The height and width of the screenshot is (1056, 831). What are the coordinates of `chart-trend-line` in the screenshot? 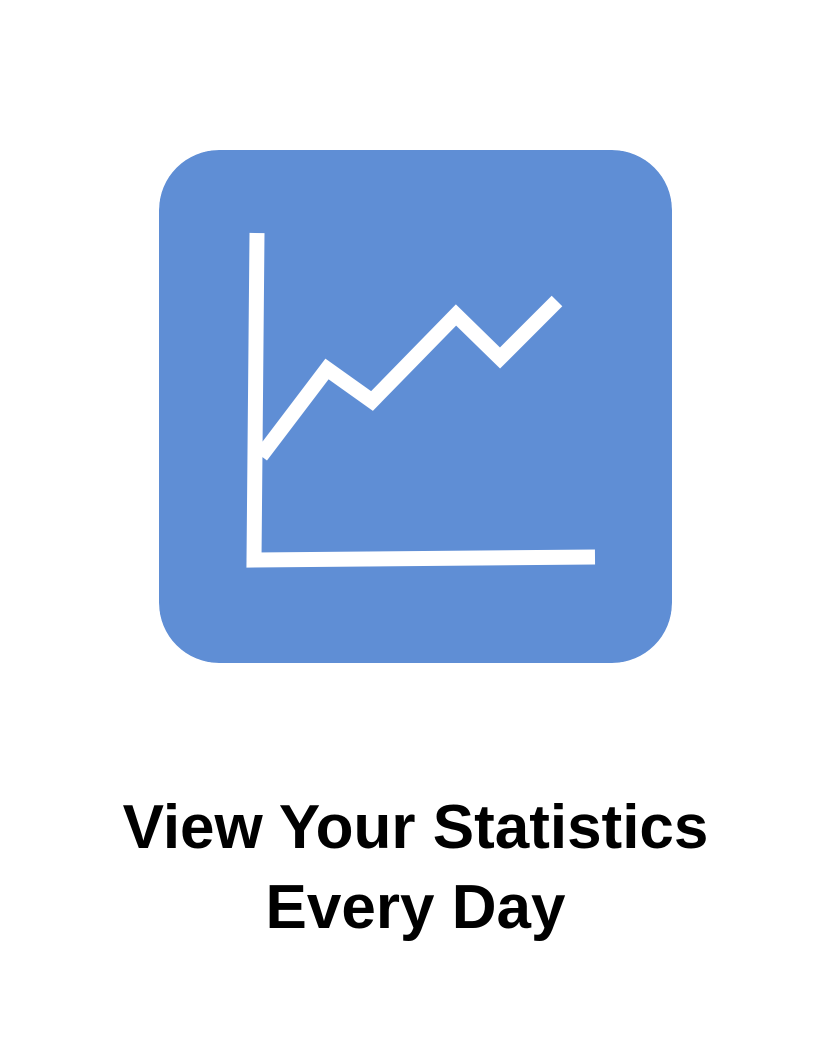 It's located at (409, 378).